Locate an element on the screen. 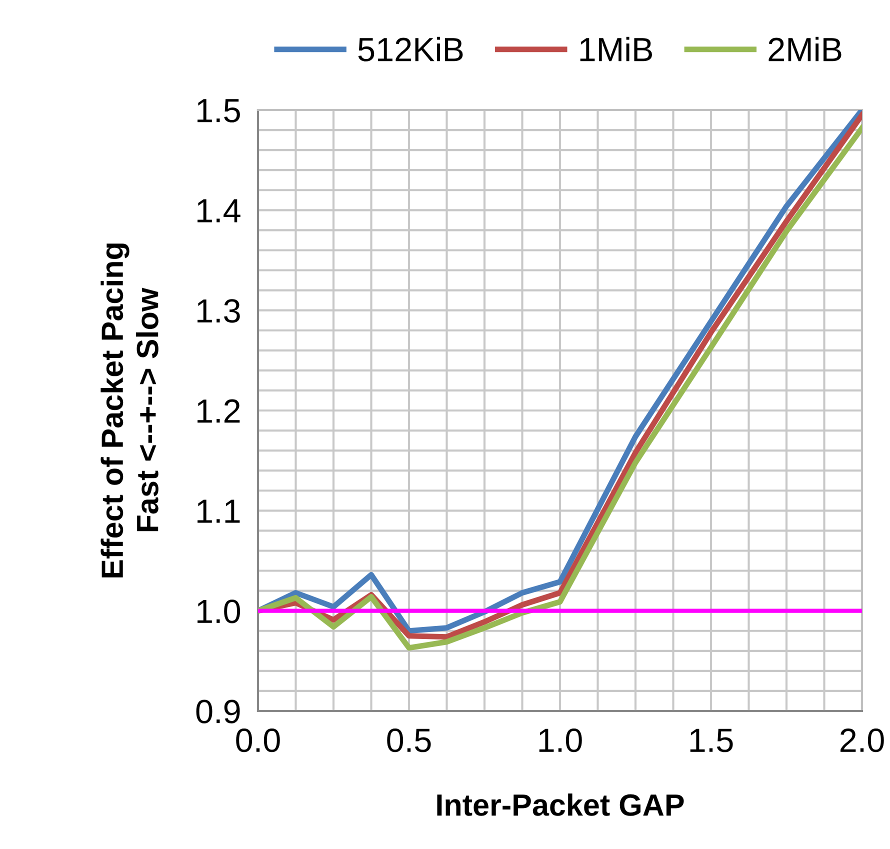 The height and width of the screenshot is (849, 890). y-tick-label: 0.9 is located at coordinates (218, 712).